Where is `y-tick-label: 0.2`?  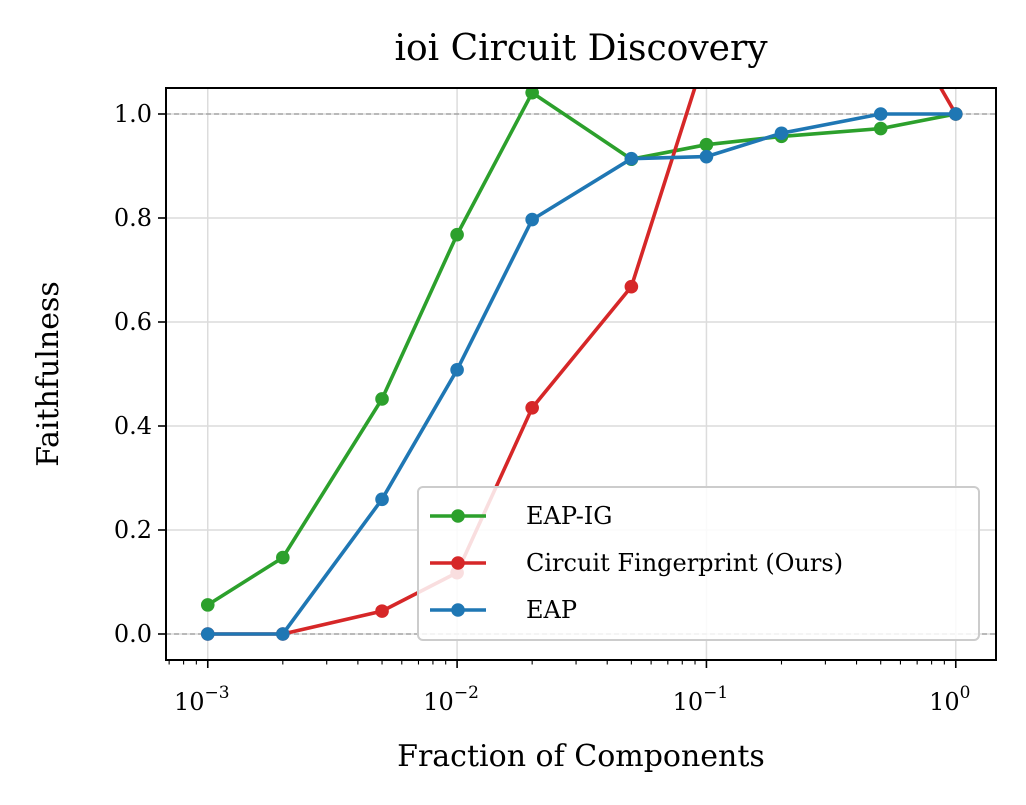 y-tick-label: 0.2 is located at coordinates (133, 530).